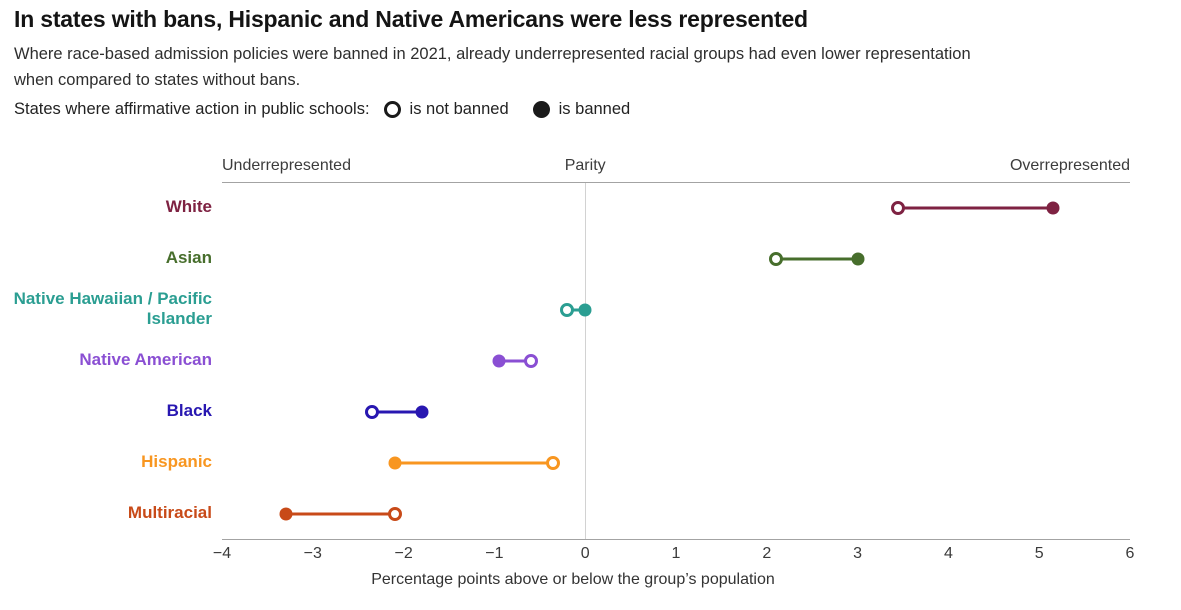 This screenshot has width=1181, height=610. I want to click on x-tick-label: 3, so click(858, 553).